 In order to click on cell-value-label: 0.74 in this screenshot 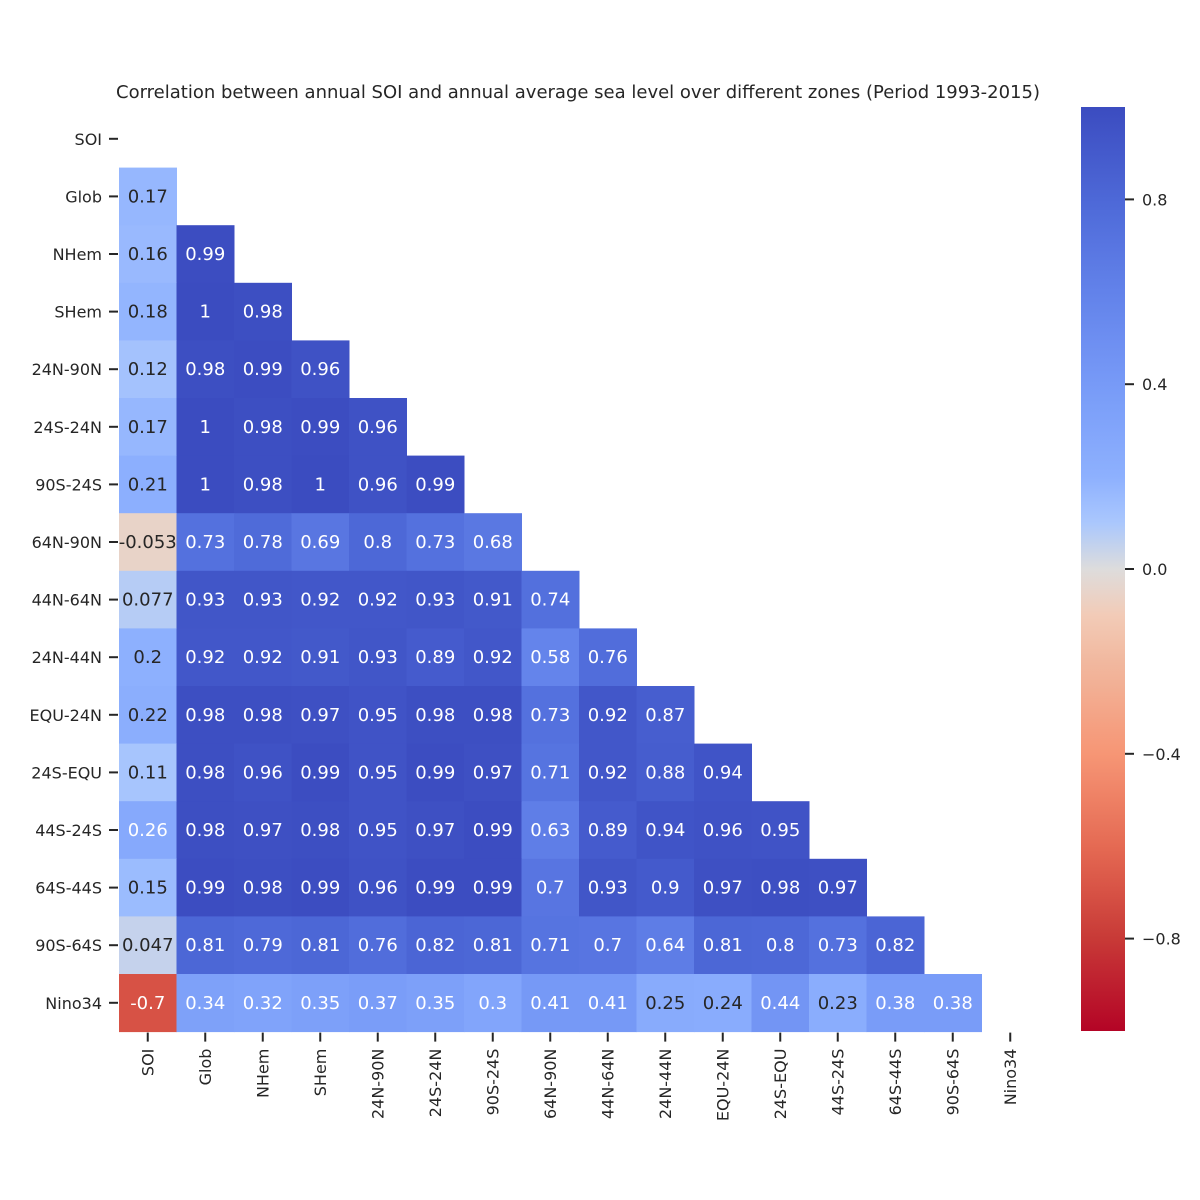, I will do `click(550, 600)`.